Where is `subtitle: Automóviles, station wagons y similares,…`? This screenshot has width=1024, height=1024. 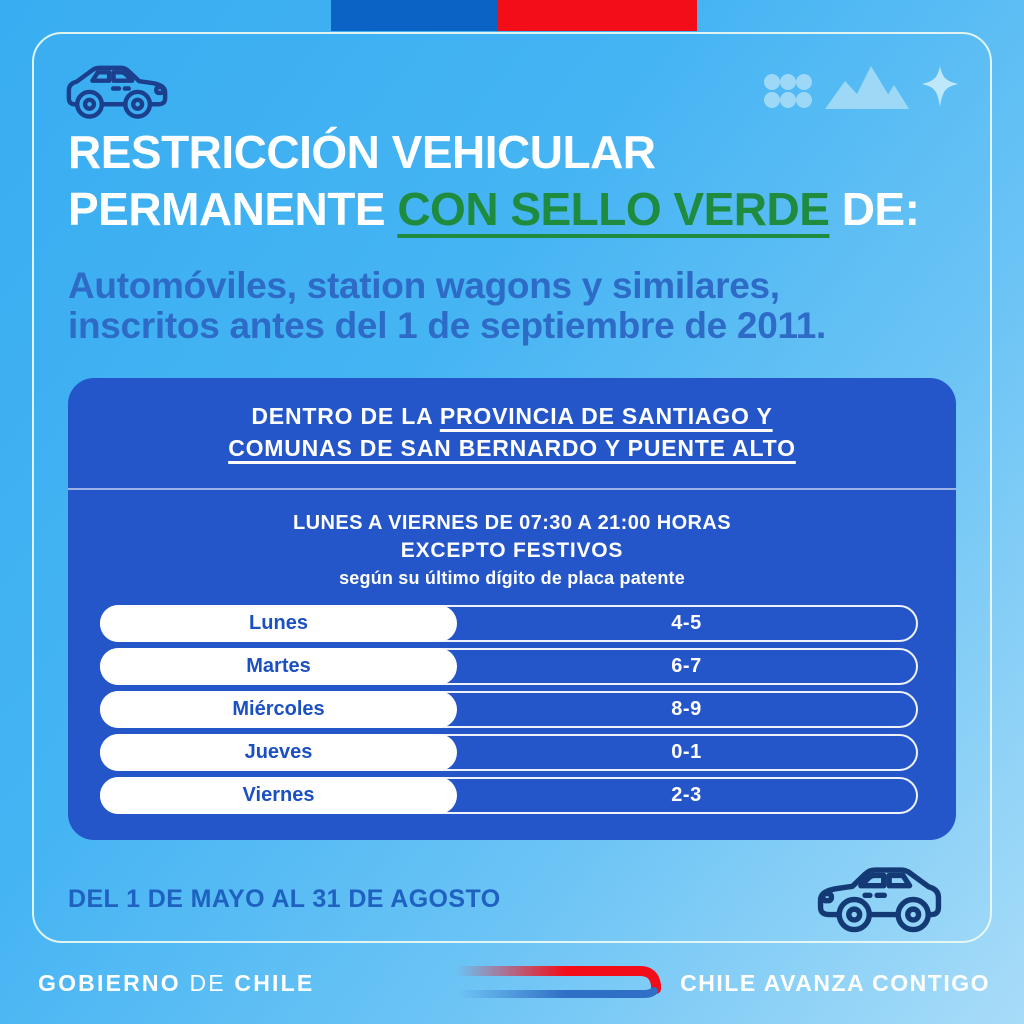 subtitle: Automóviles, station wagons y similares,… is located at coordinates (518, 306).